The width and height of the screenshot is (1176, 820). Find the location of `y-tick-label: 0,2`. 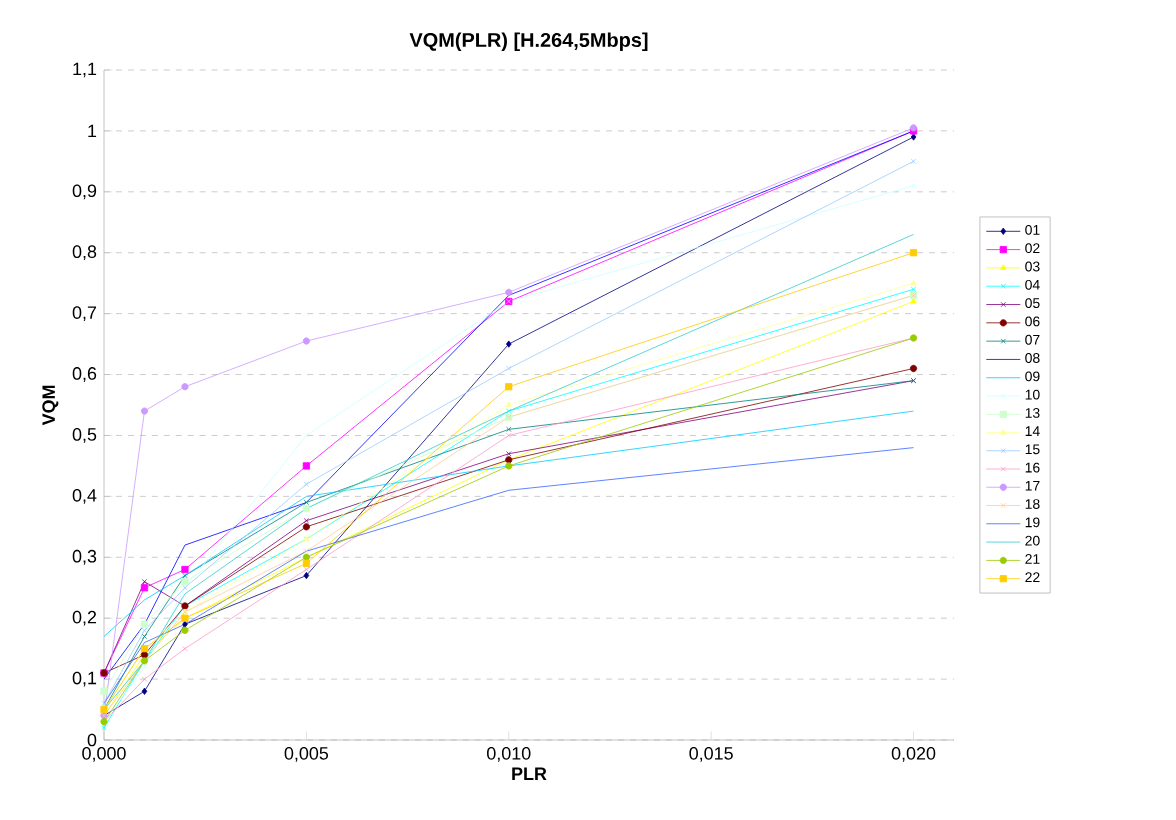

y-tick-label: 0,2 is located at coordinates (84, 618).